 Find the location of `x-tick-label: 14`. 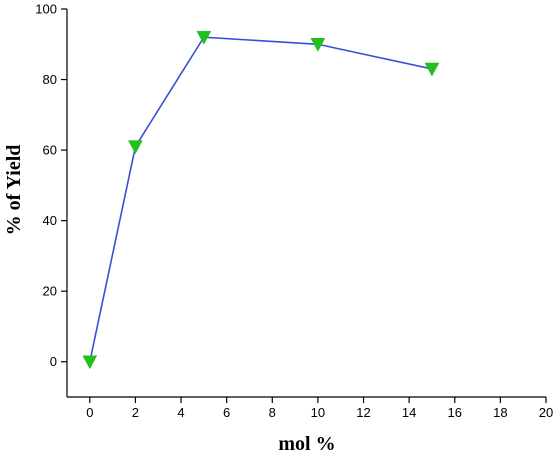

x-tick-label: 14 is located at coordinates (409, 412).